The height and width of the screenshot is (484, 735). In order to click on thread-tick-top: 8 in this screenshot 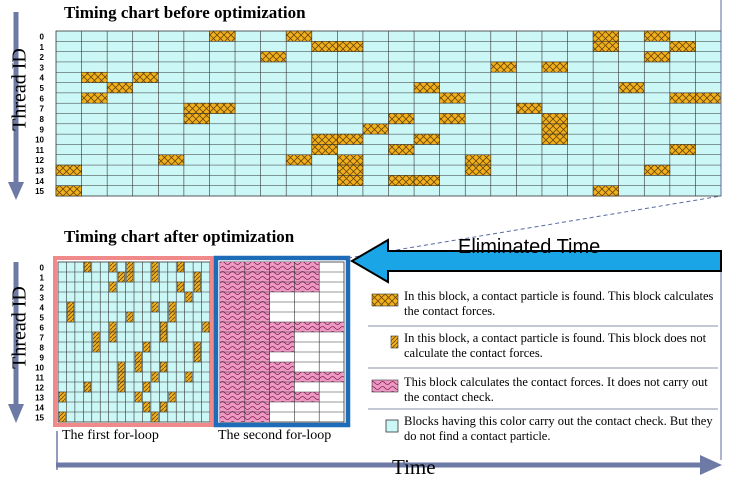, I will do `click(42, 119)`.